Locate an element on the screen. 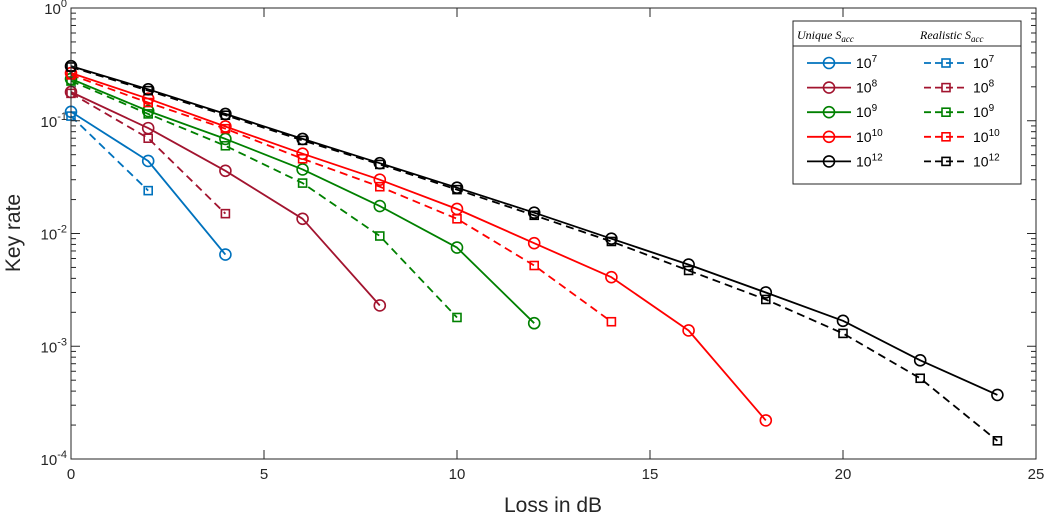 The width and height of the screenshot is (1047, 518). legend-entry-12-realistic: 1012 is located at coordinates (962, 160).